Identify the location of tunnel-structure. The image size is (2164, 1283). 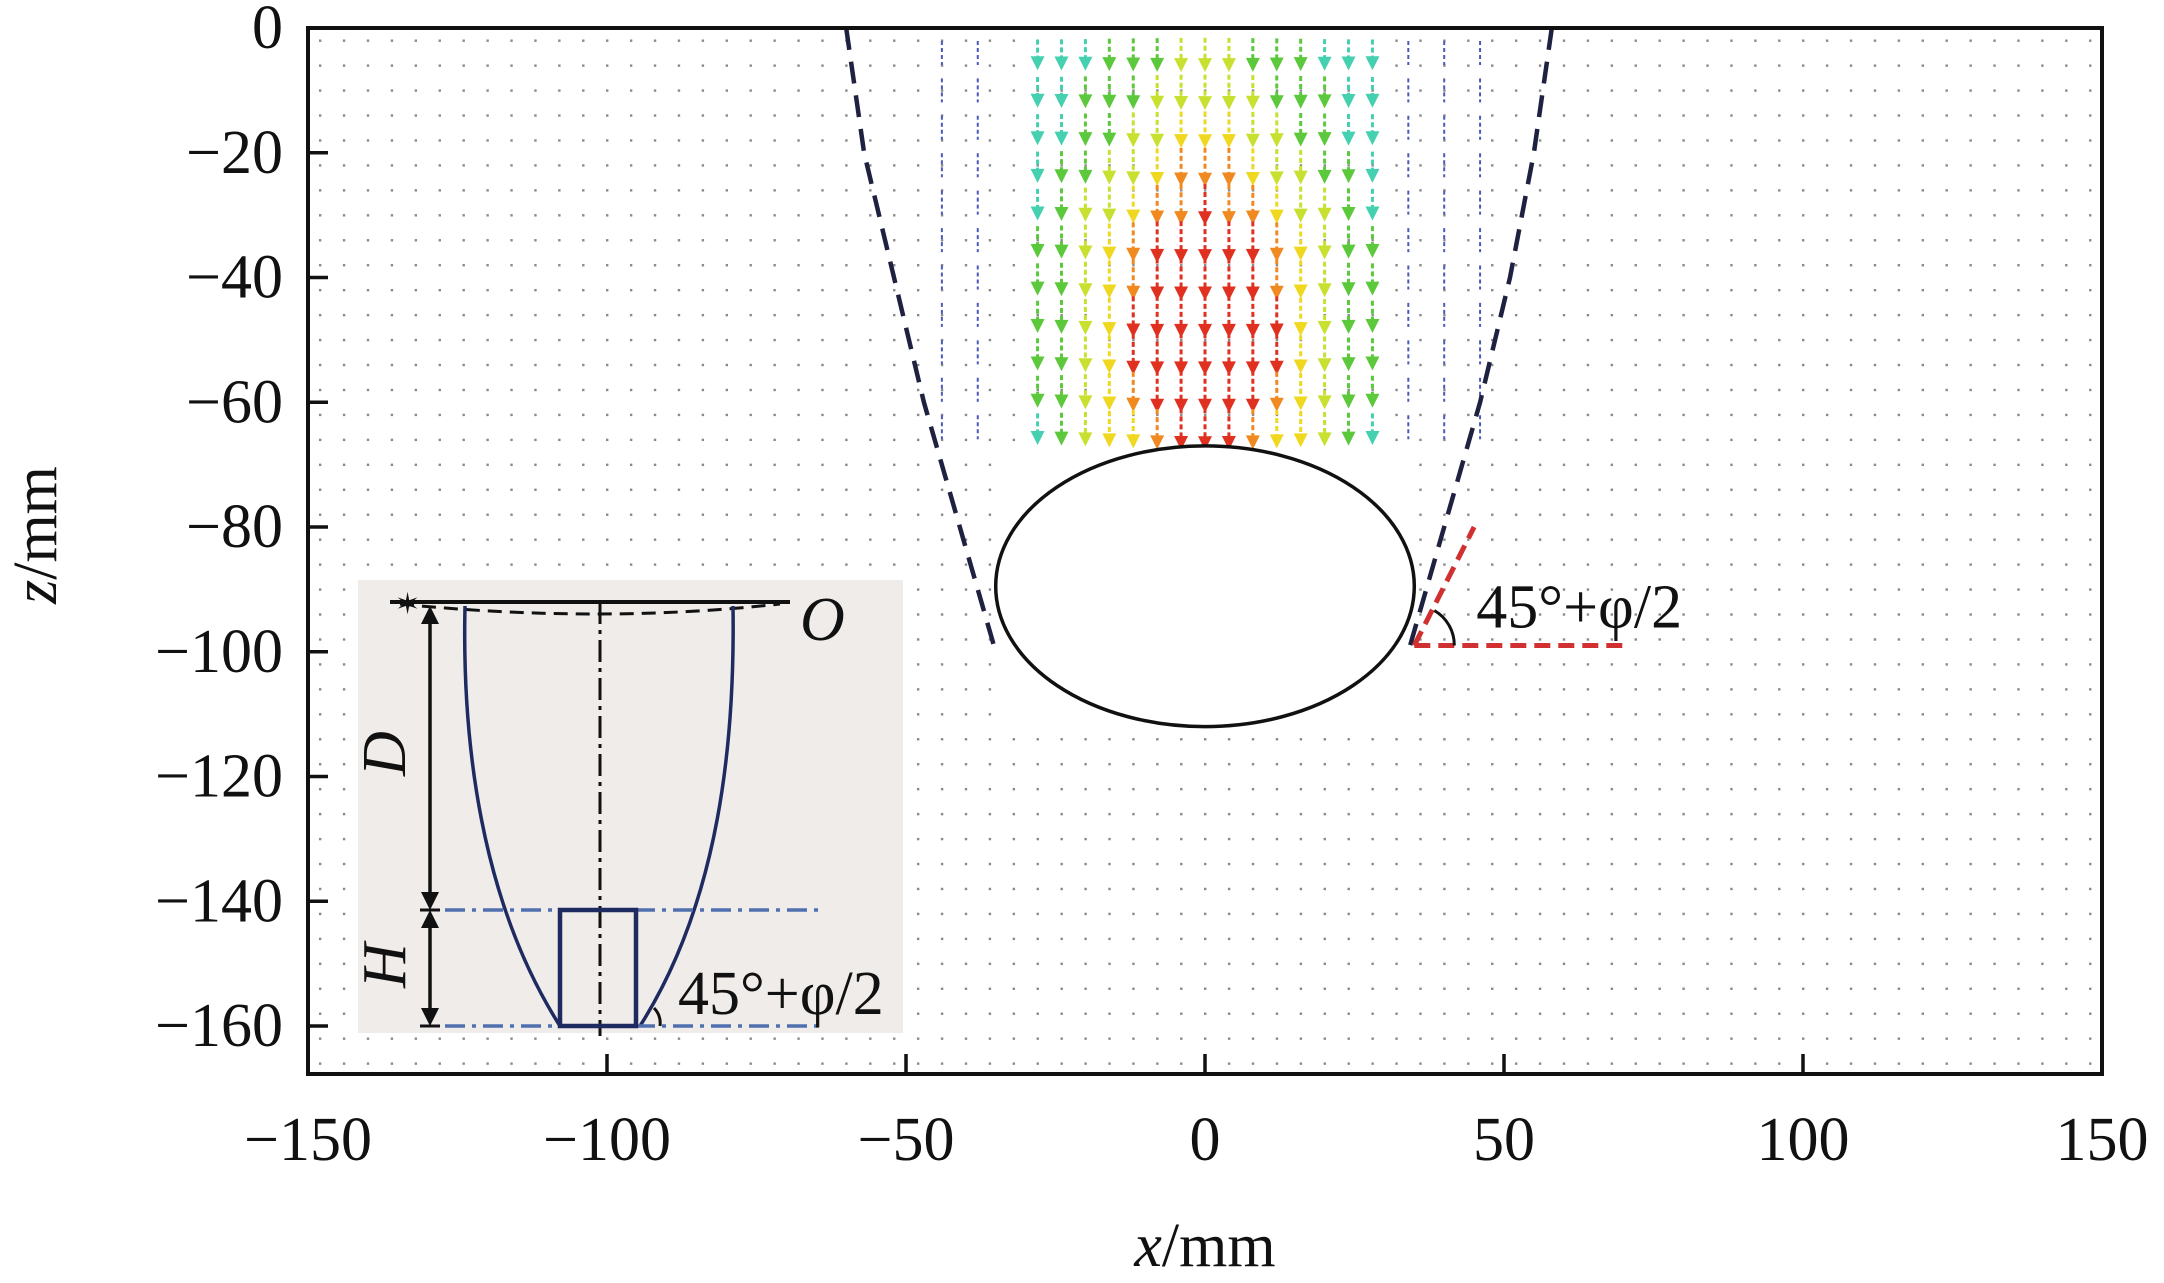
(1205, 586).